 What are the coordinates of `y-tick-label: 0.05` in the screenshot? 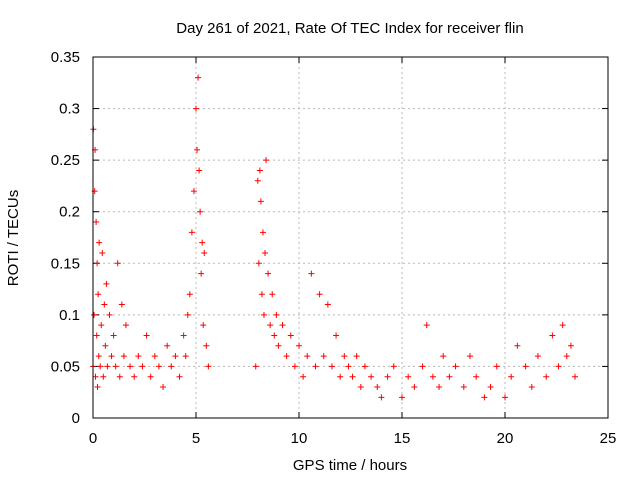 It's located at (65, 366).